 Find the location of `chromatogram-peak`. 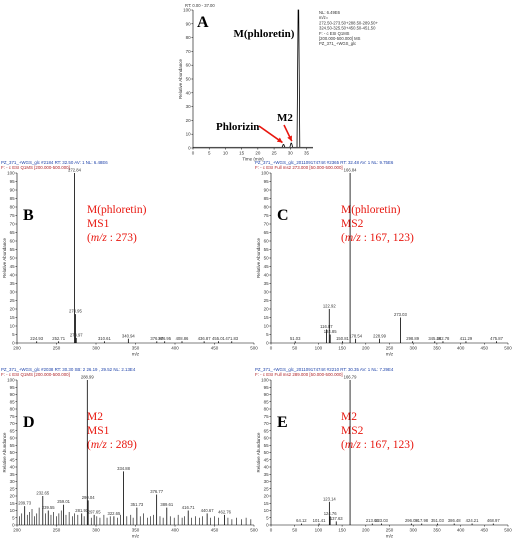

chromatogram-peak is located at coordinates (298, 78).